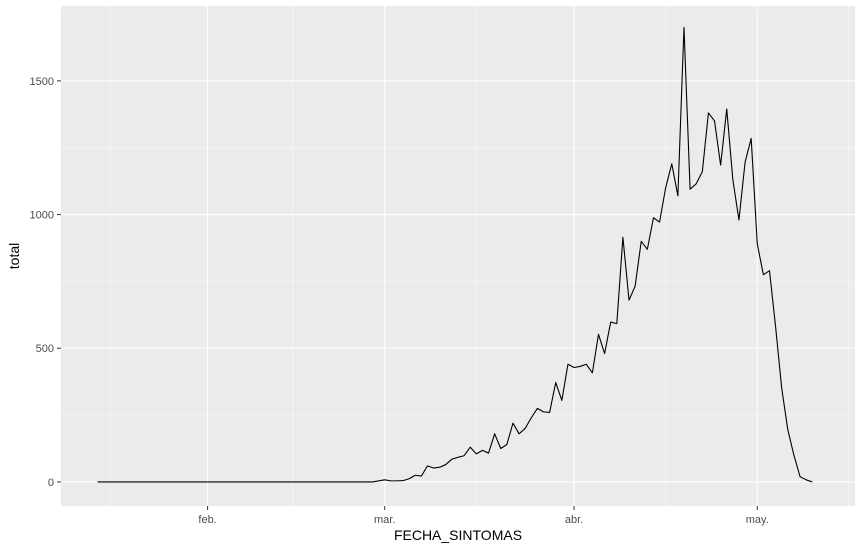 This screenshot has width=865, height=550. I want to click on x-axis-title: FECHA_SINTOMAS, so click(458, 535).